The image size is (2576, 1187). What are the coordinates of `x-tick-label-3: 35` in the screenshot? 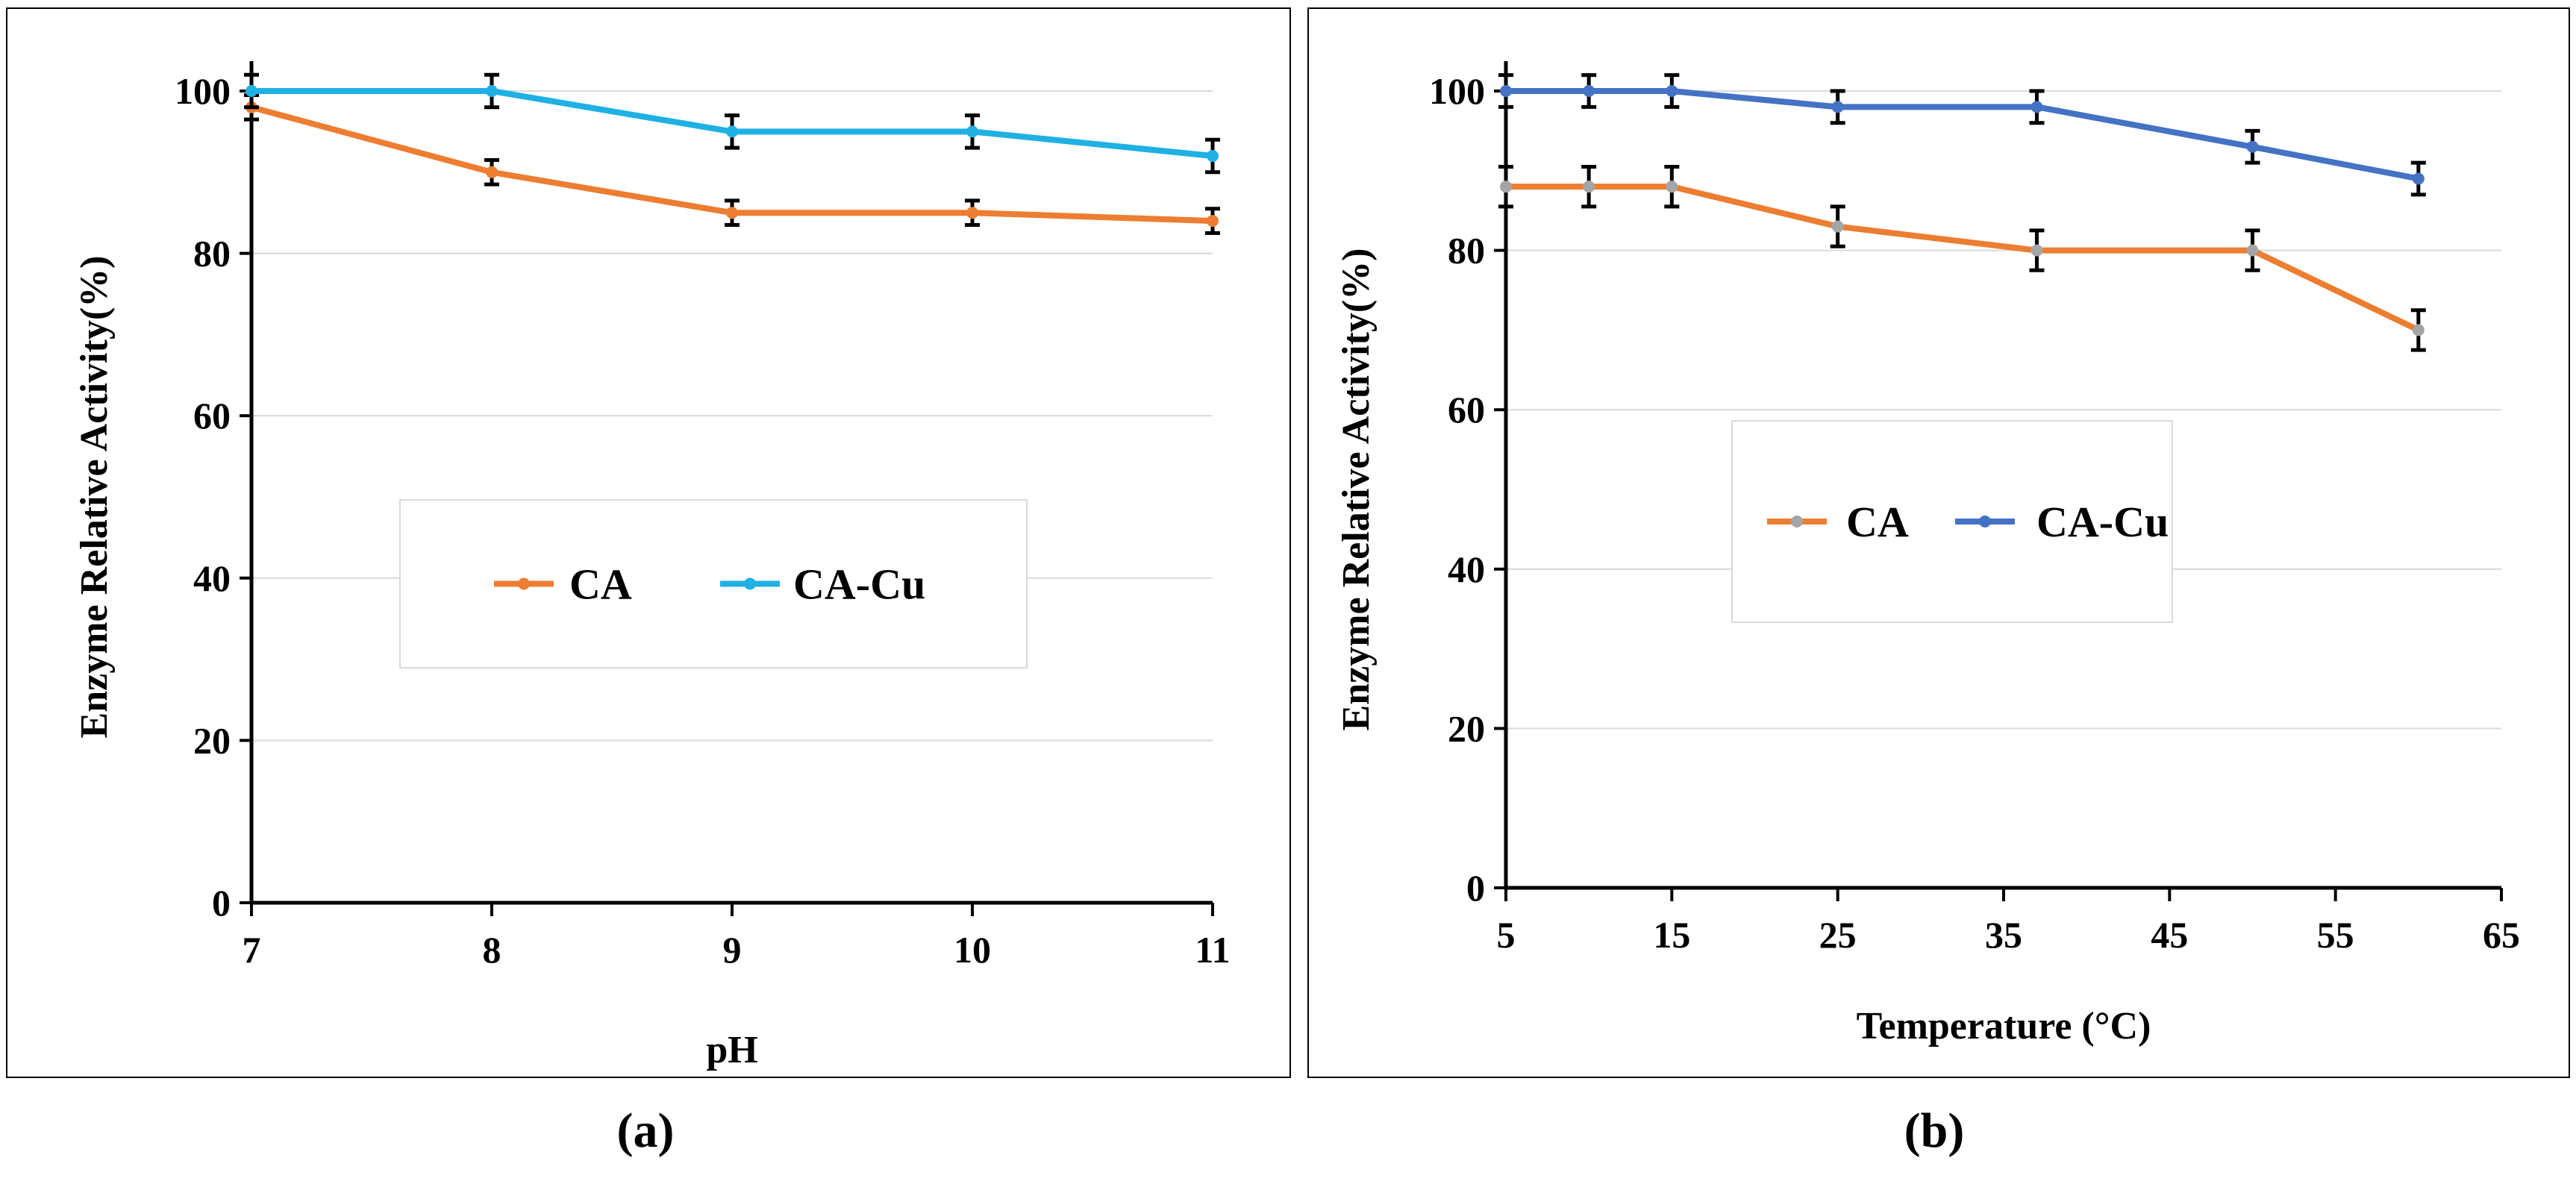 It's located at (2003, 935).